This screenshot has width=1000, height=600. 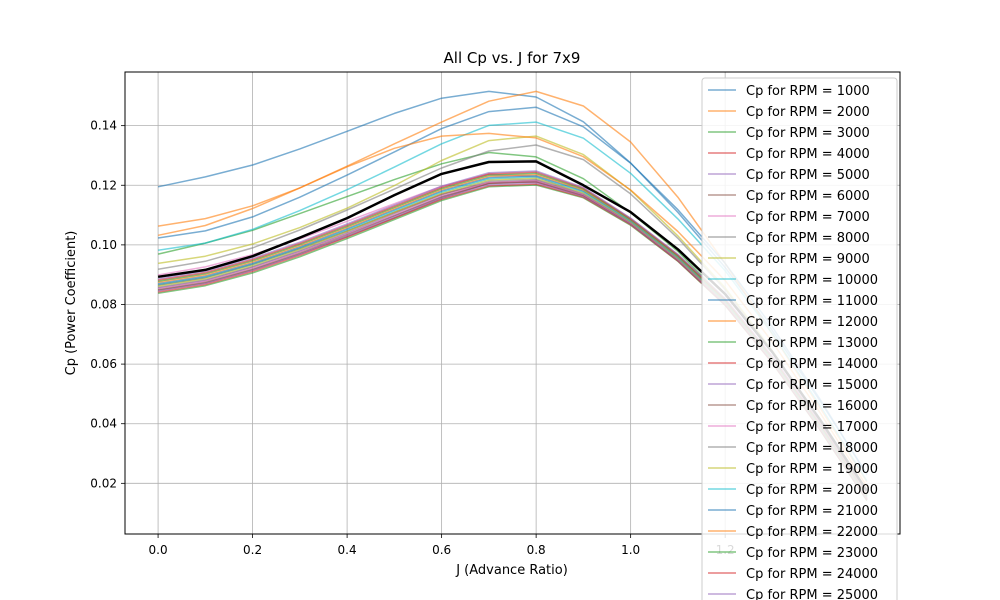 What do you see at coordinates (808, 133) in the screenshot?
I see `legend-label: Cp for RPM = 3000` at bounding box center [808, 133].